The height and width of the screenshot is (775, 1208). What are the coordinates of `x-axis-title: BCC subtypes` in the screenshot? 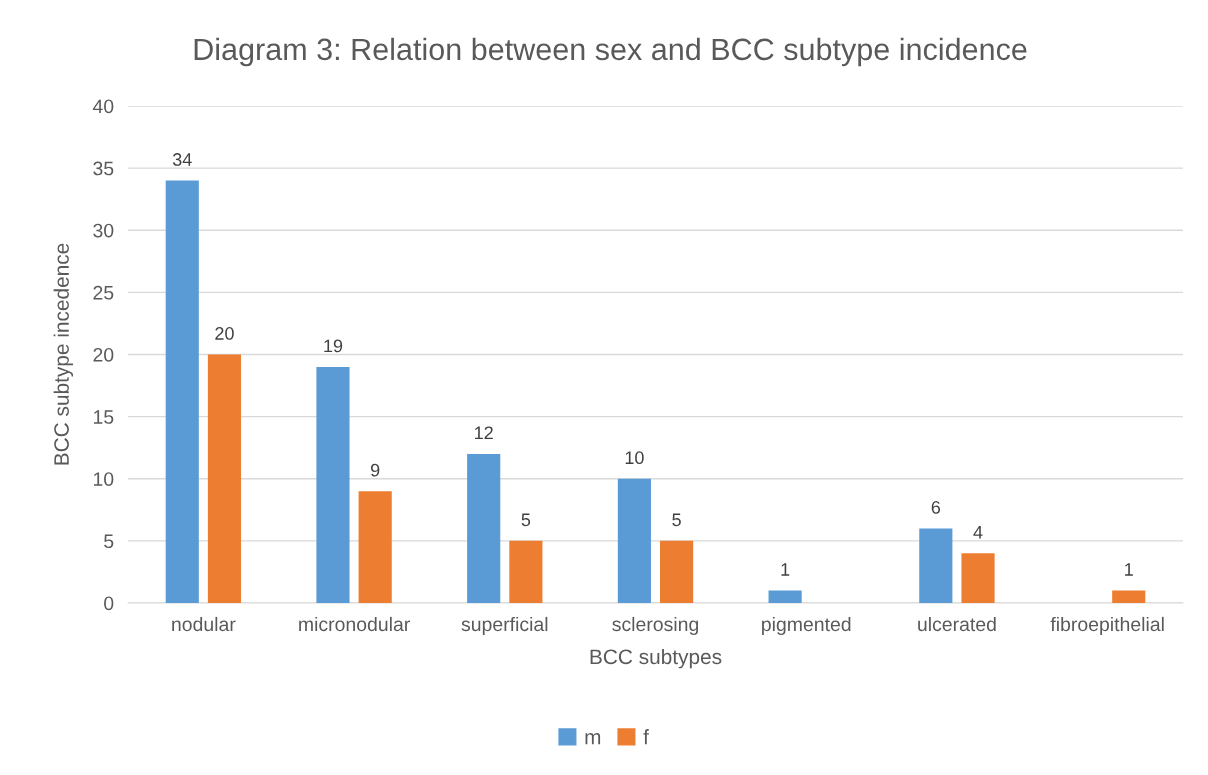 It's located at (656, 658).